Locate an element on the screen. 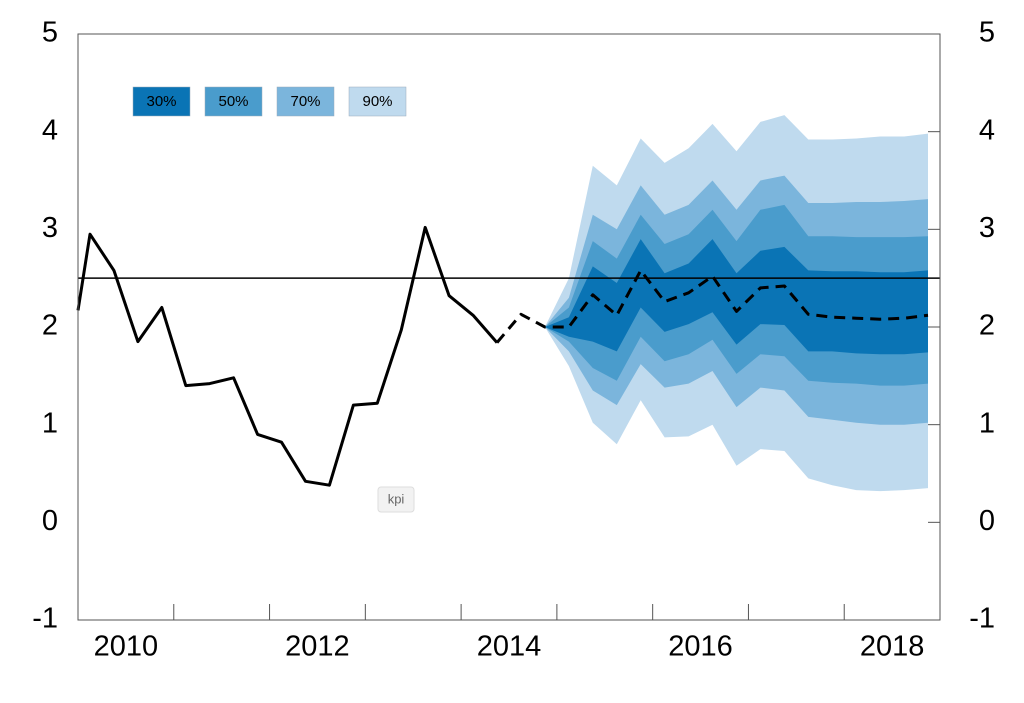 The width and height of the screenshot is (1024, 703). x-tick-label: 2012 is located at coordinates (317, 647).